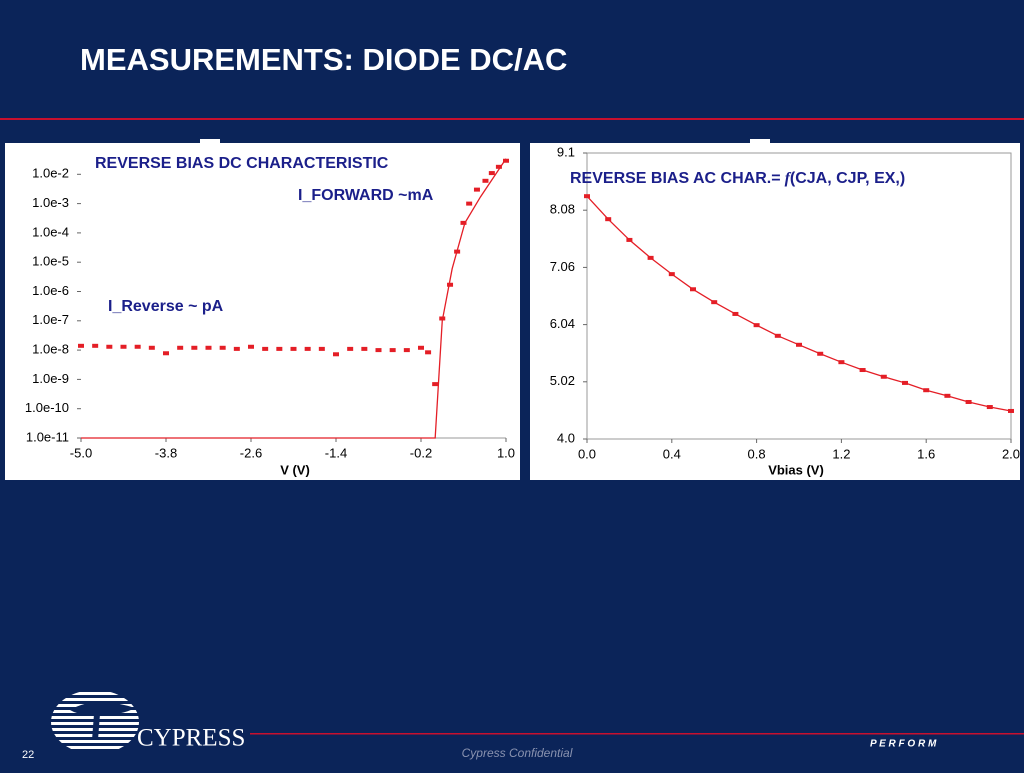  Describe the element at coordinates (166, 306) in the screenshot. I see `annotation: I_Reverse ~ pA` at that location.